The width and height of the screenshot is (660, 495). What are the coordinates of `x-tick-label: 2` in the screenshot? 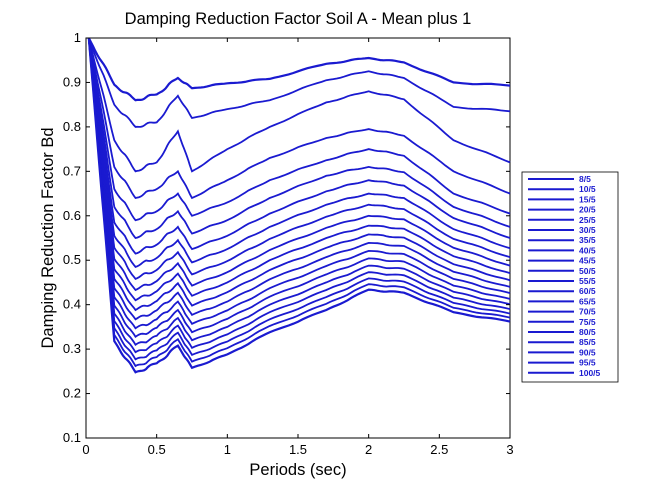 It's located at (368, 449).